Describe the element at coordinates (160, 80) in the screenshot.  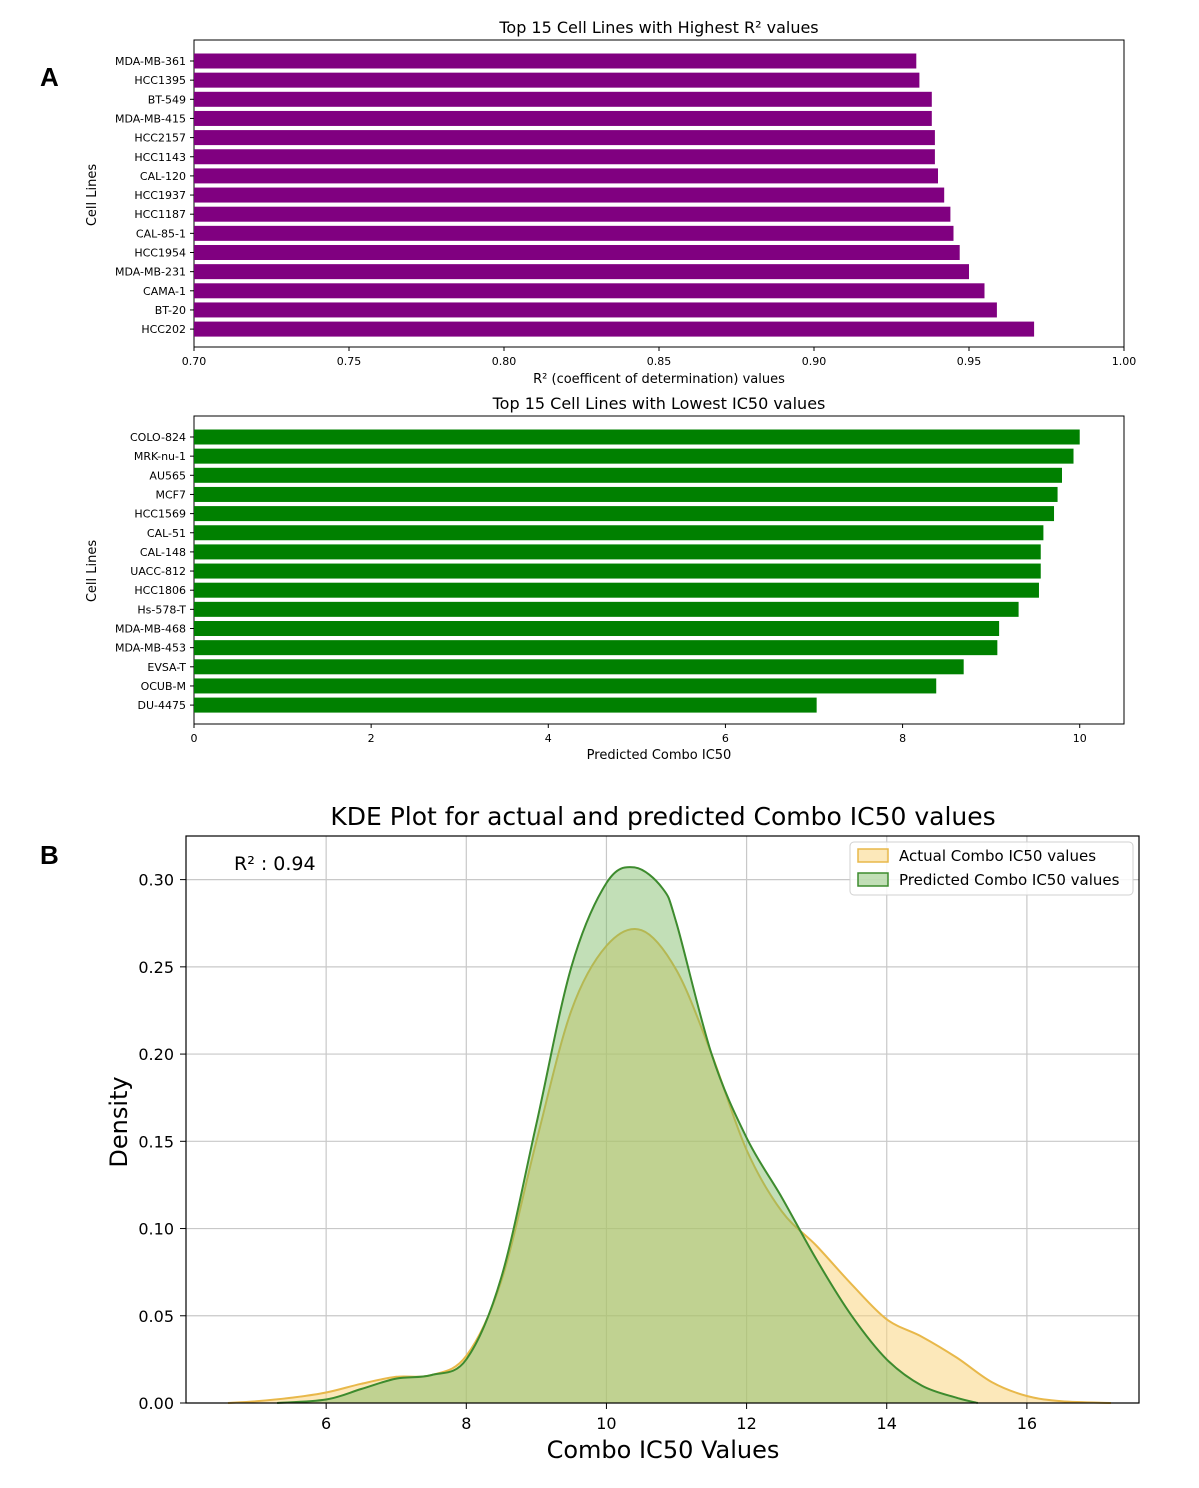
I see `c1-category-label: HCC1395` at that location.